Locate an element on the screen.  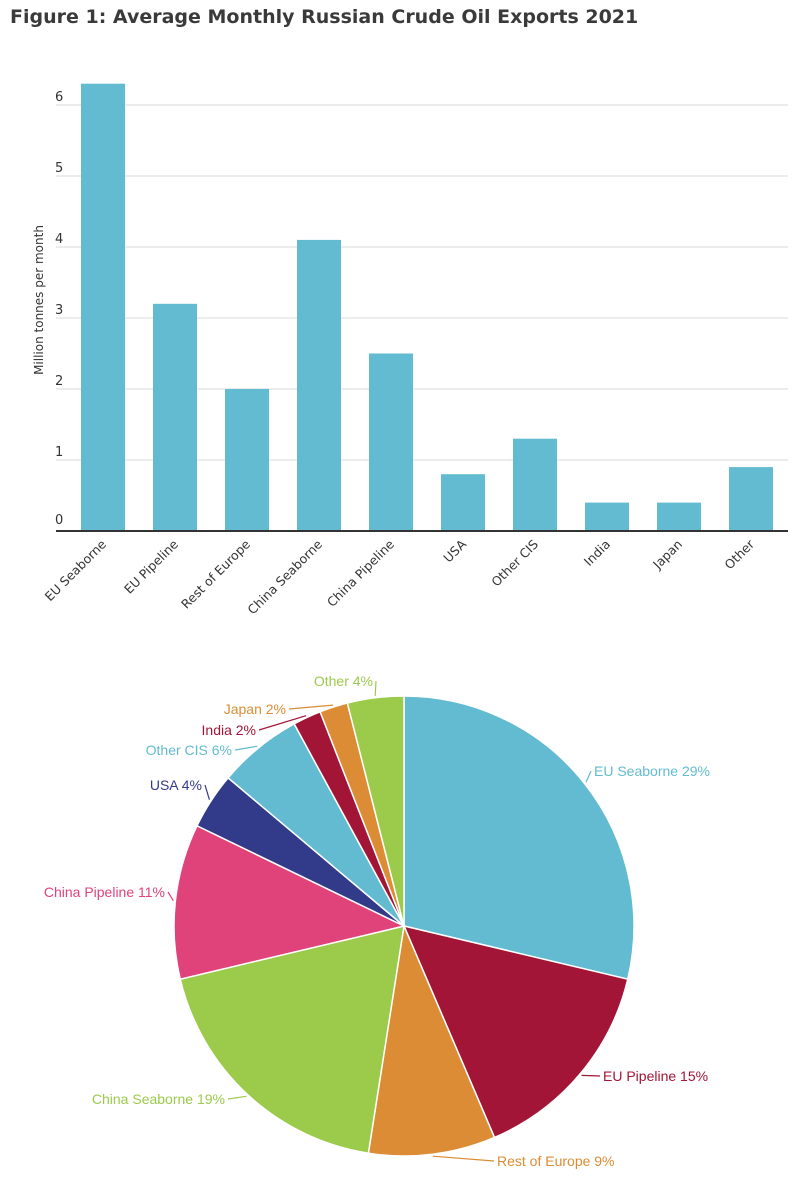
bar-other is located at coordinates (751, 499).